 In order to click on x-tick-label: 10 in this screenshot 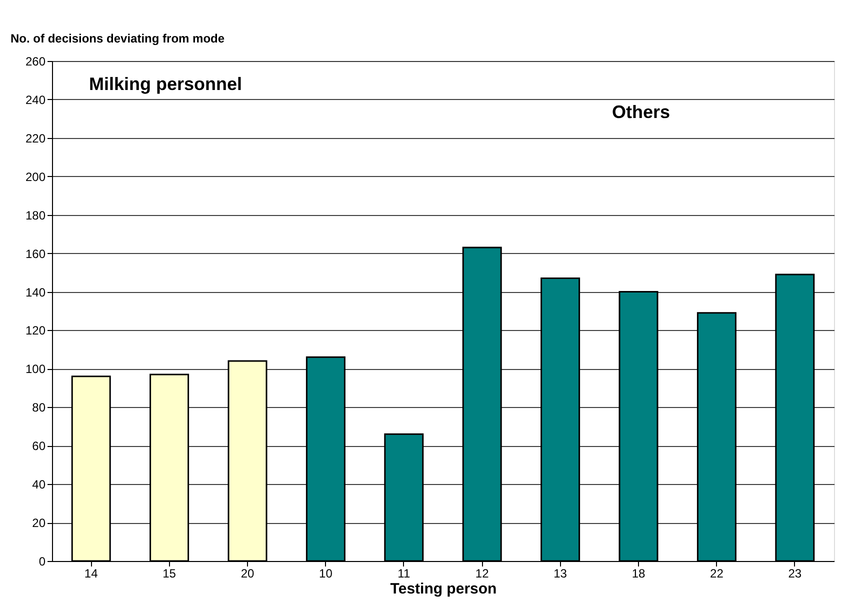, I will do `click(326, 573)`.